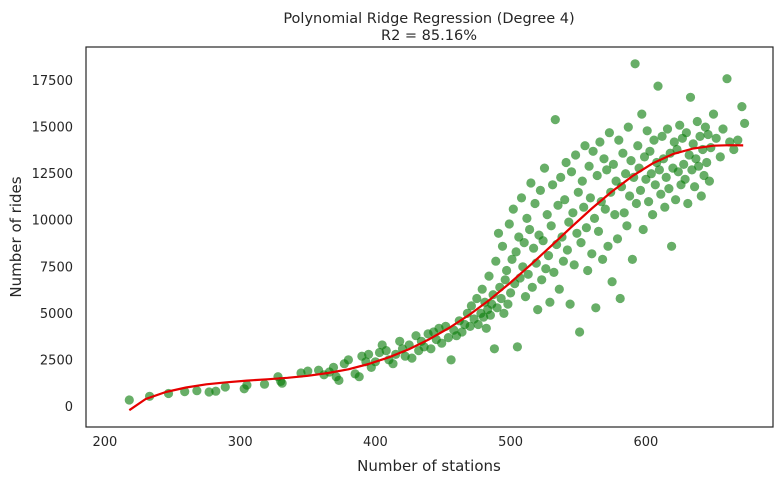 The width and height of the screenshot is (784, 488). What do you see at coordinates (52, 174) in the screenshot?
I see `y-tick-label: 12500` at bounding box center [52, 174].